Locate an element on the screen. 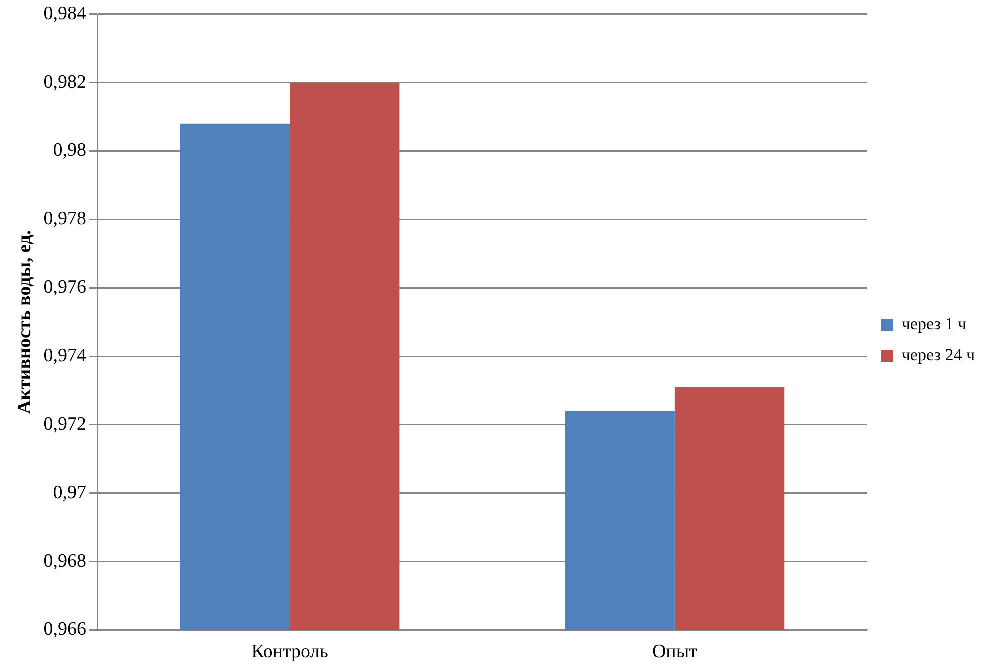 Image resolution: width=995 pixels, height=671 pixels. y-tick-label: 0,974 is located at coordinates (66, 355).